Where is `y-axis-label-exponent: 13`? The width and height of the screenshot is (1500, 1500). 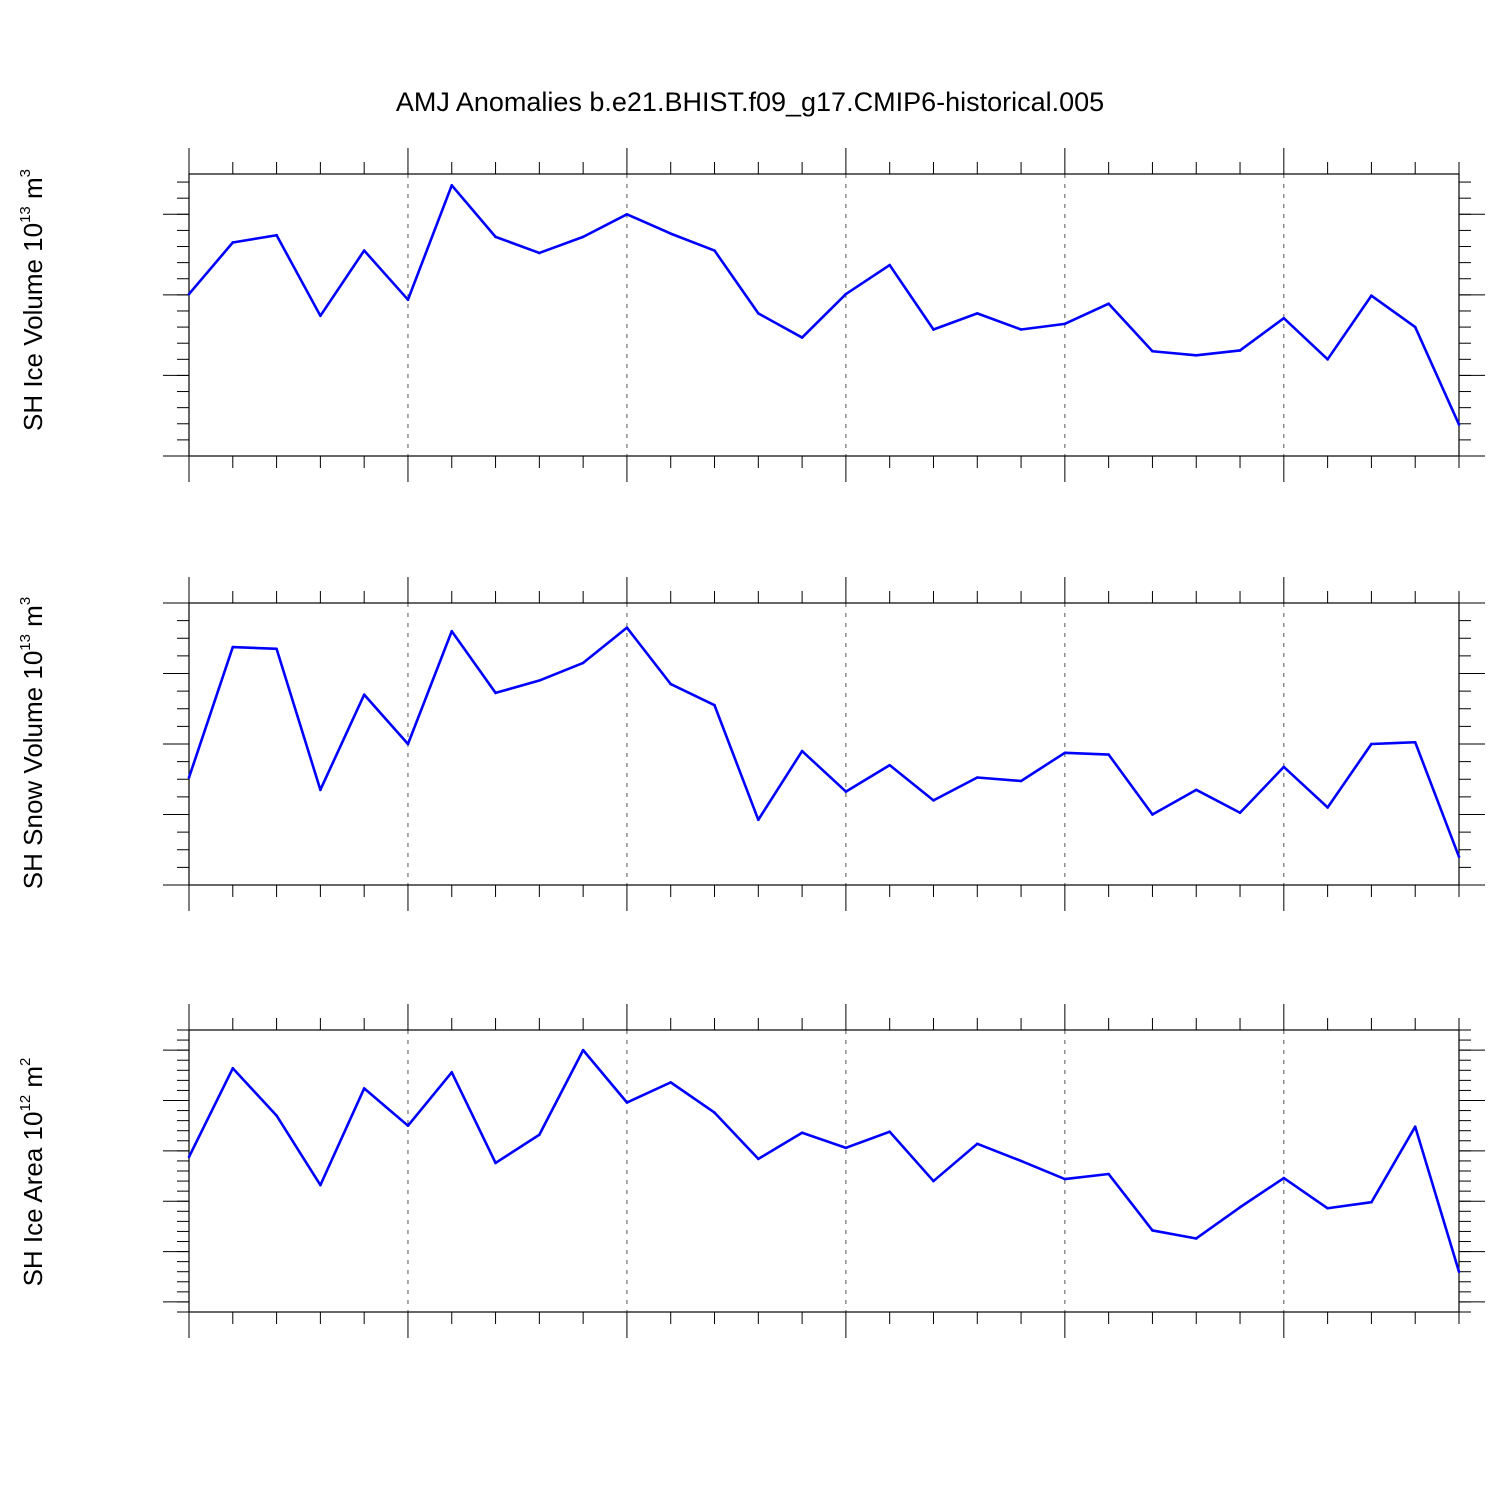
y-axis-label-exponent: 13 is located at coordinates (25, 642).